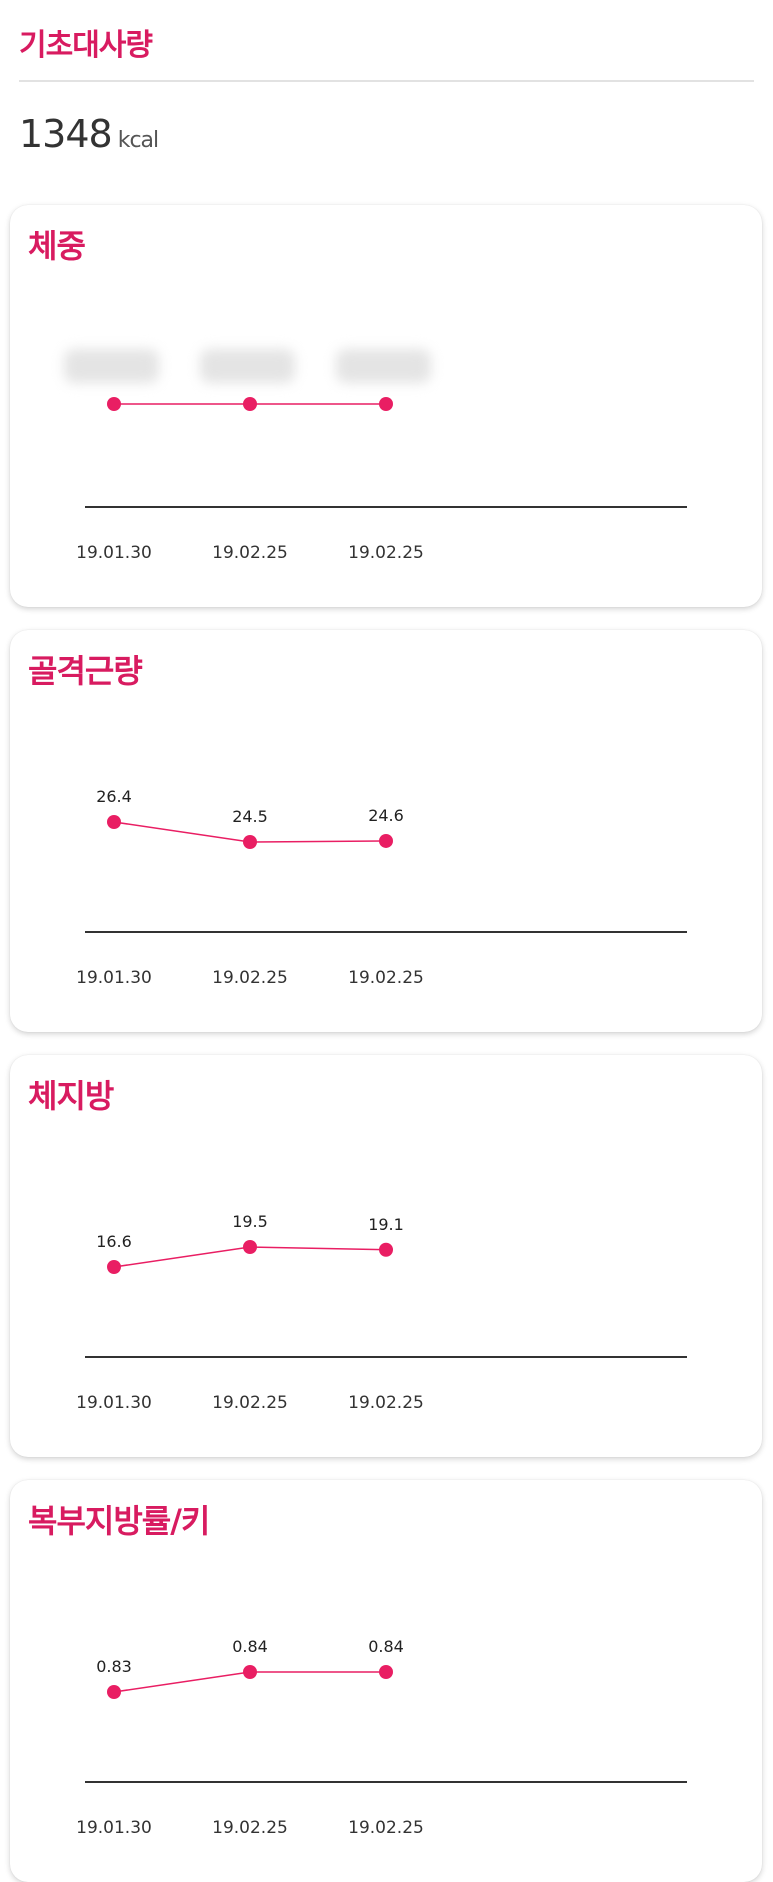  What do you see at coordinates (250, 816) in the screenshot?
I see `data-label: 24.5` at bounding box center [250, 816].